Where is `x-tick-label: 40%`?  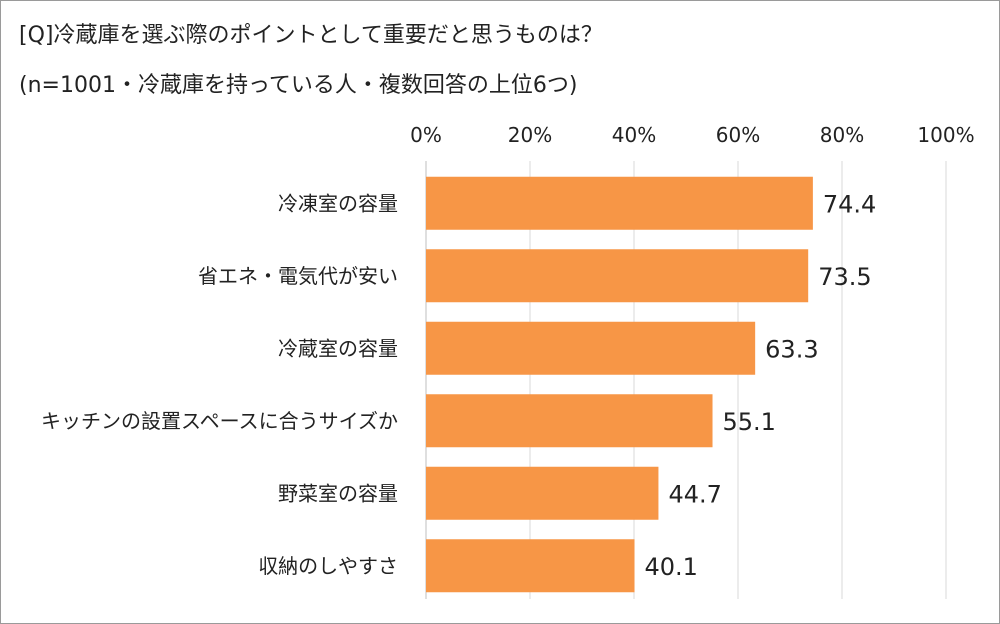 x-tick-label: 40% is located at coordinates (634, 135).